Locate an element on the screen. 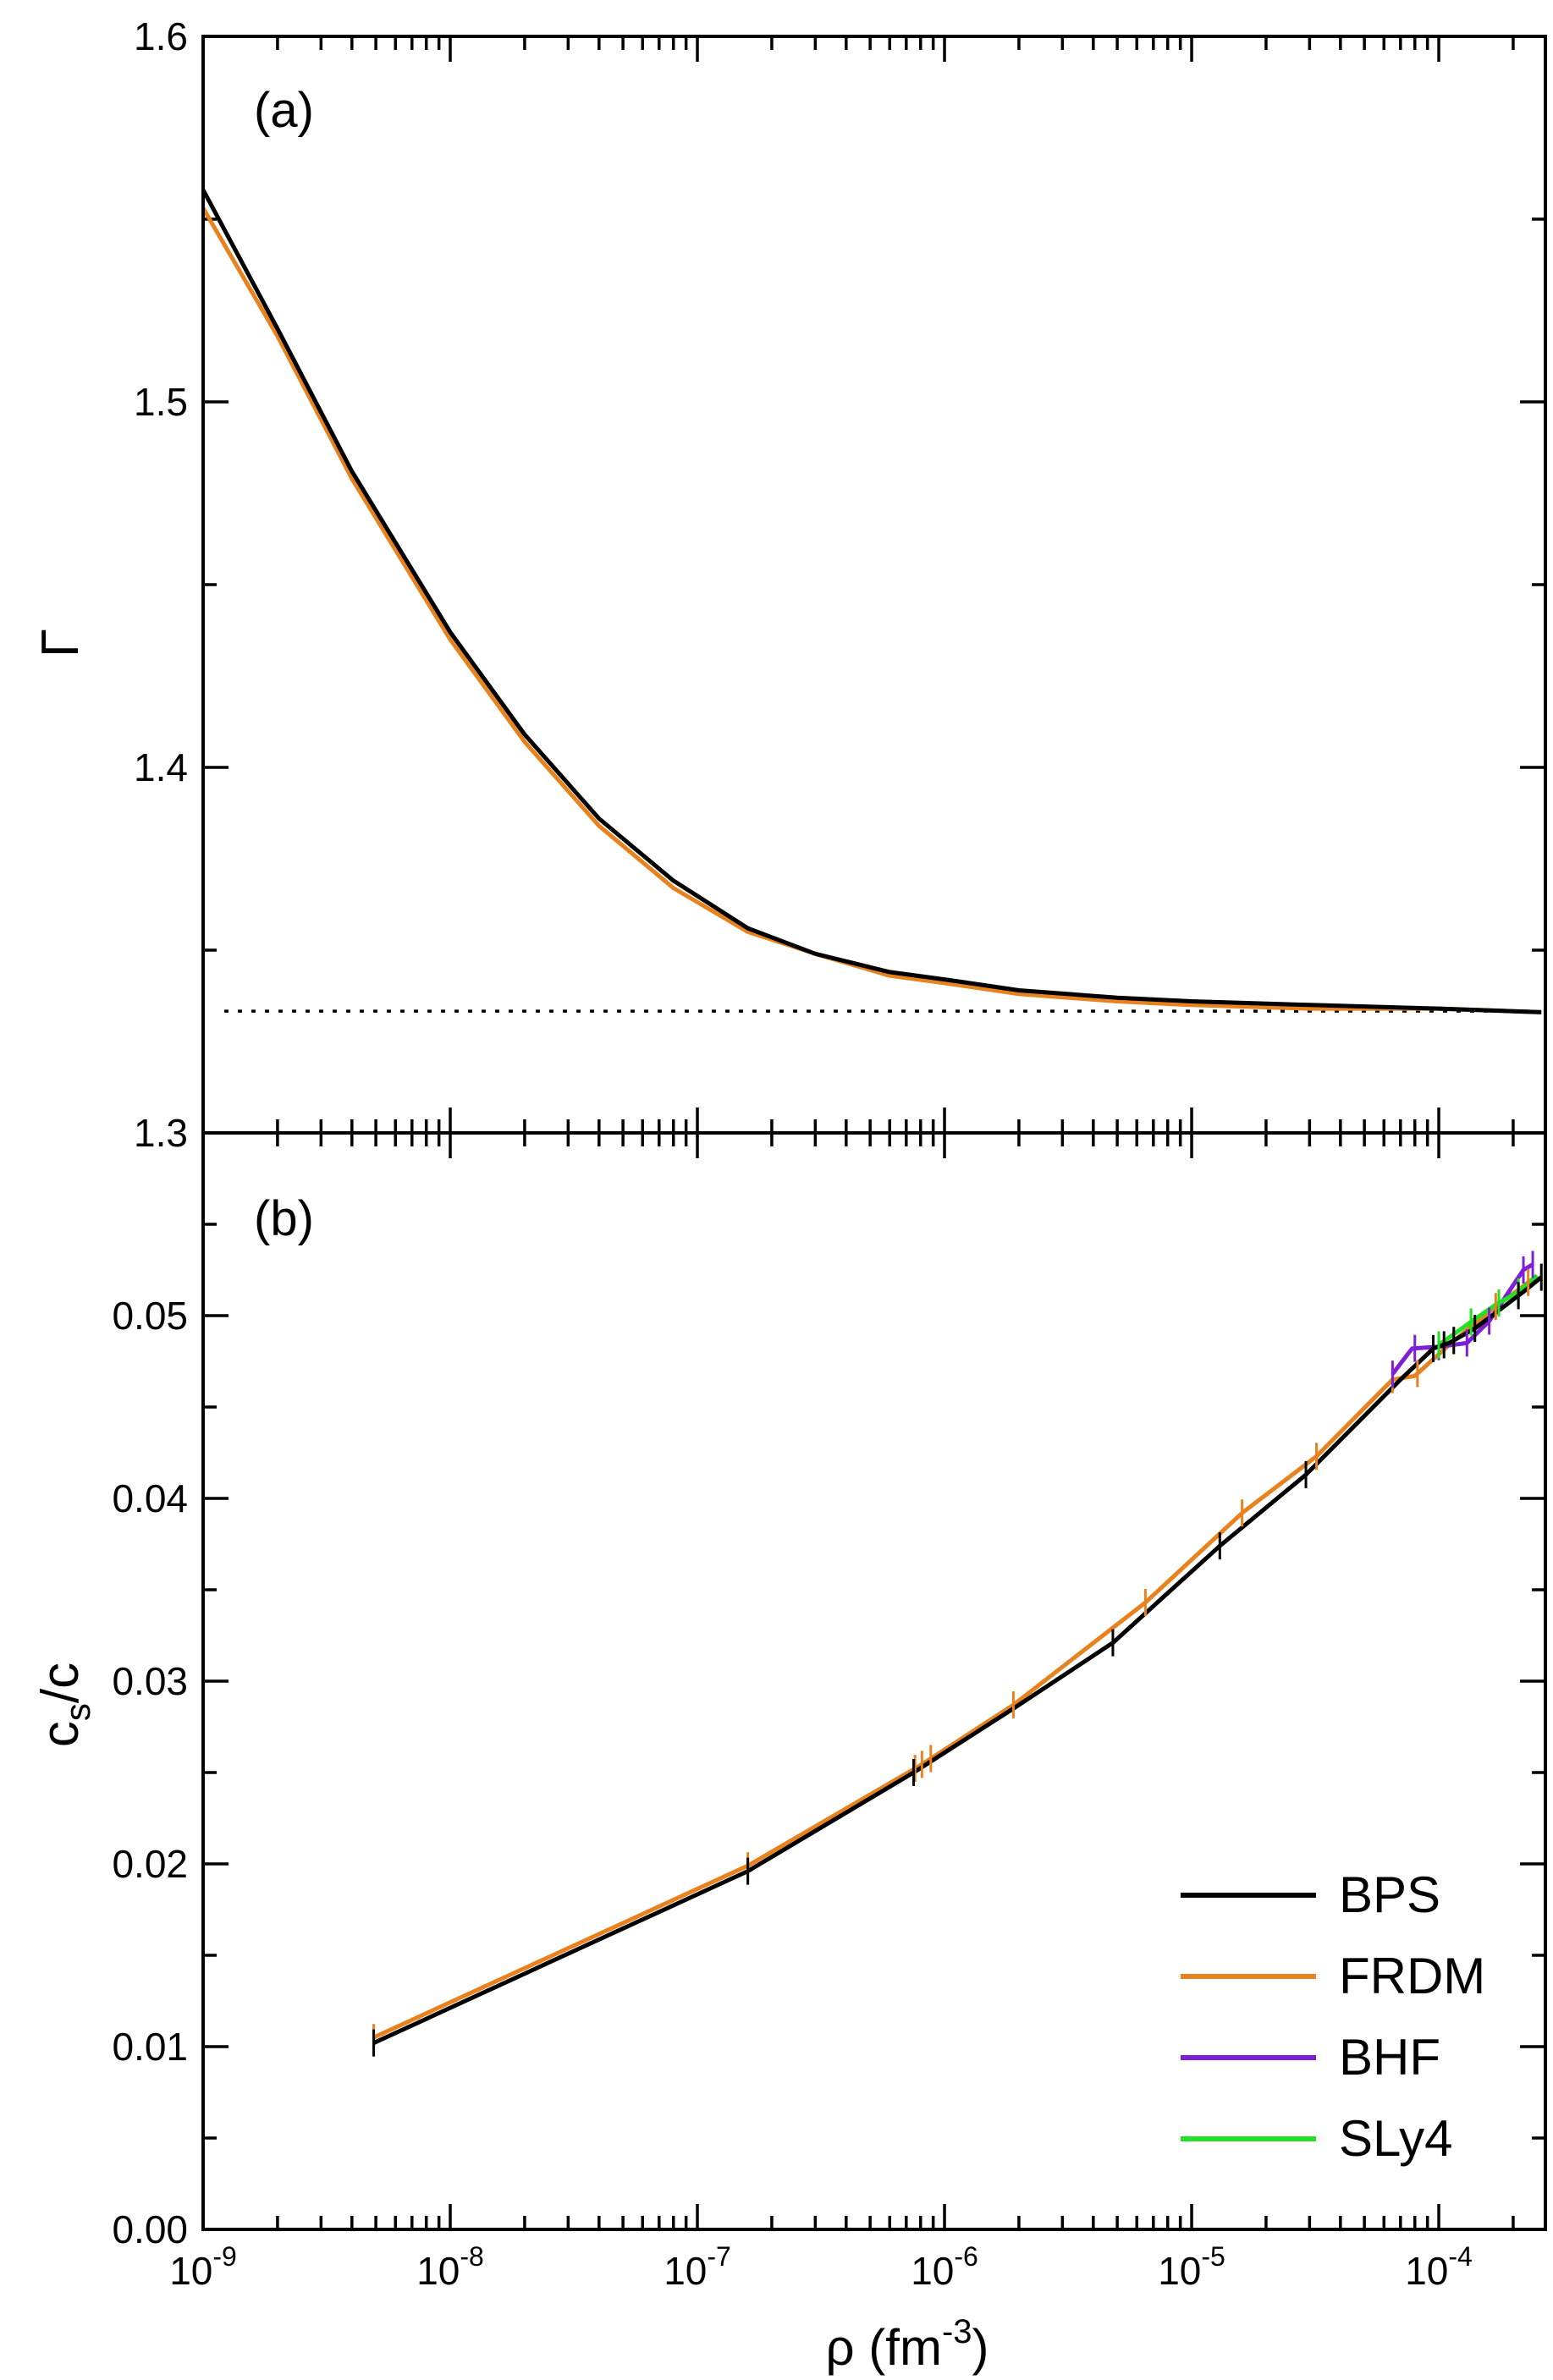 This screenshot has height=2380, width=1553. x-tick-label: 10⁻⁷ is located at coordinates (697, 2267).